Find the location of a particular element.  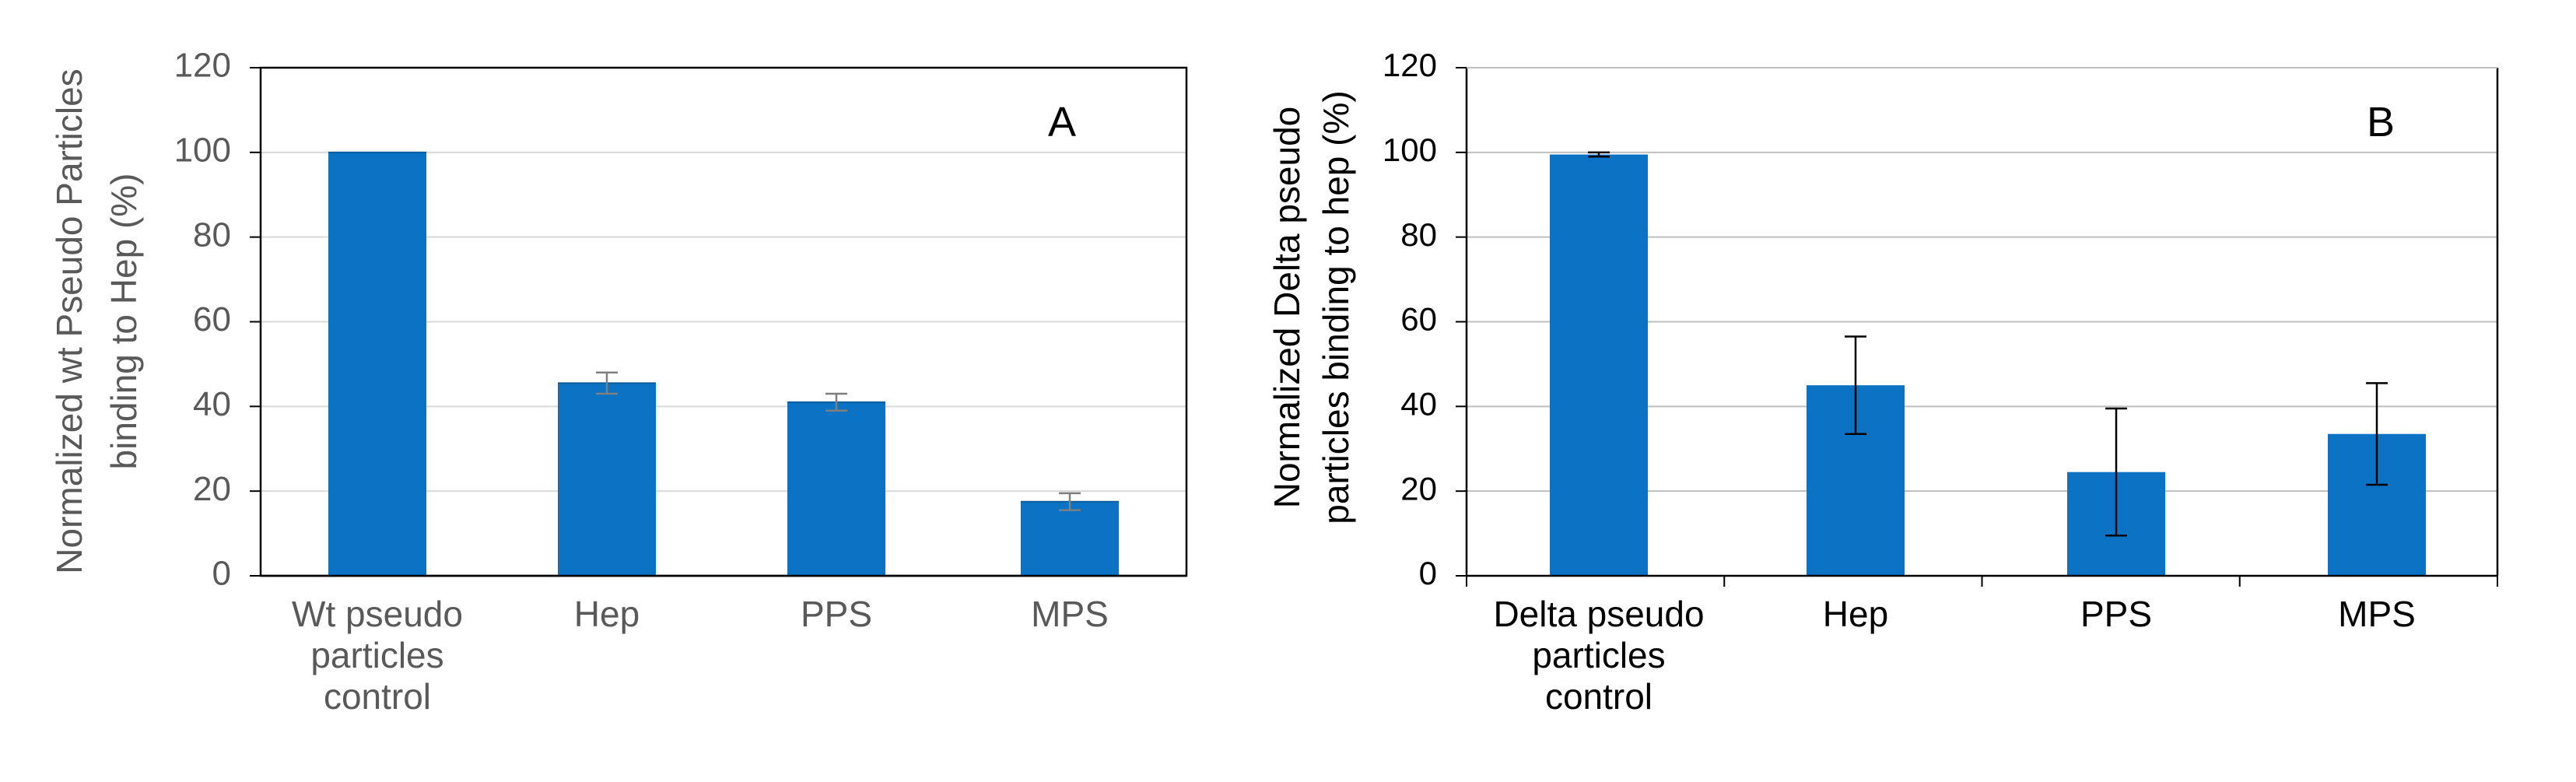

y-axis-label: particles binding to hep (%) is located at coordinates (1336, 307).